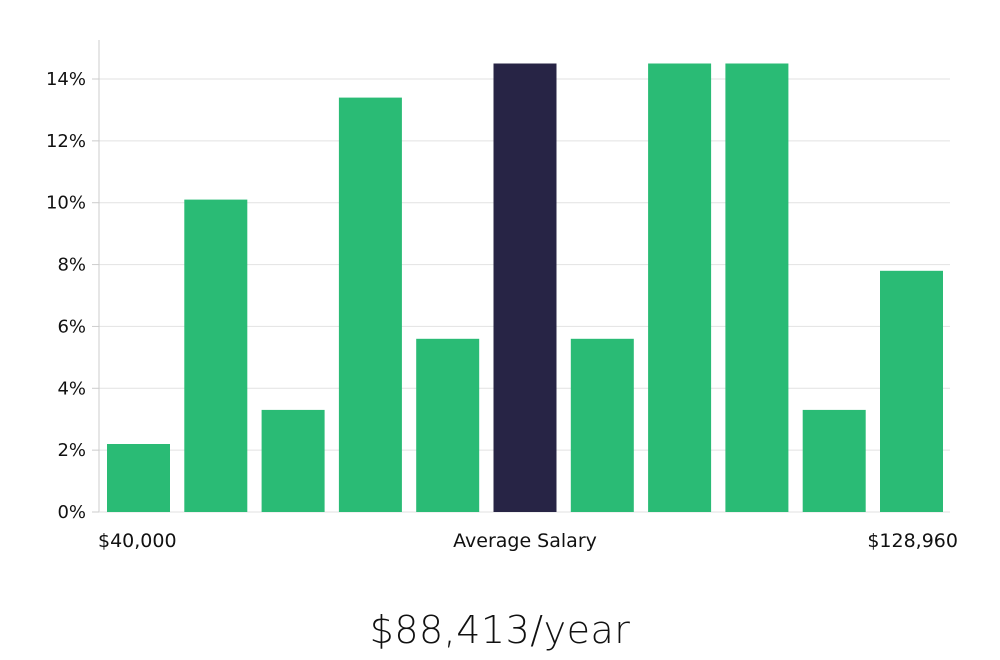  Describe the element at coordinates (71, 450) in the screenshot. I see `y-tick-label: 2%` at that location.